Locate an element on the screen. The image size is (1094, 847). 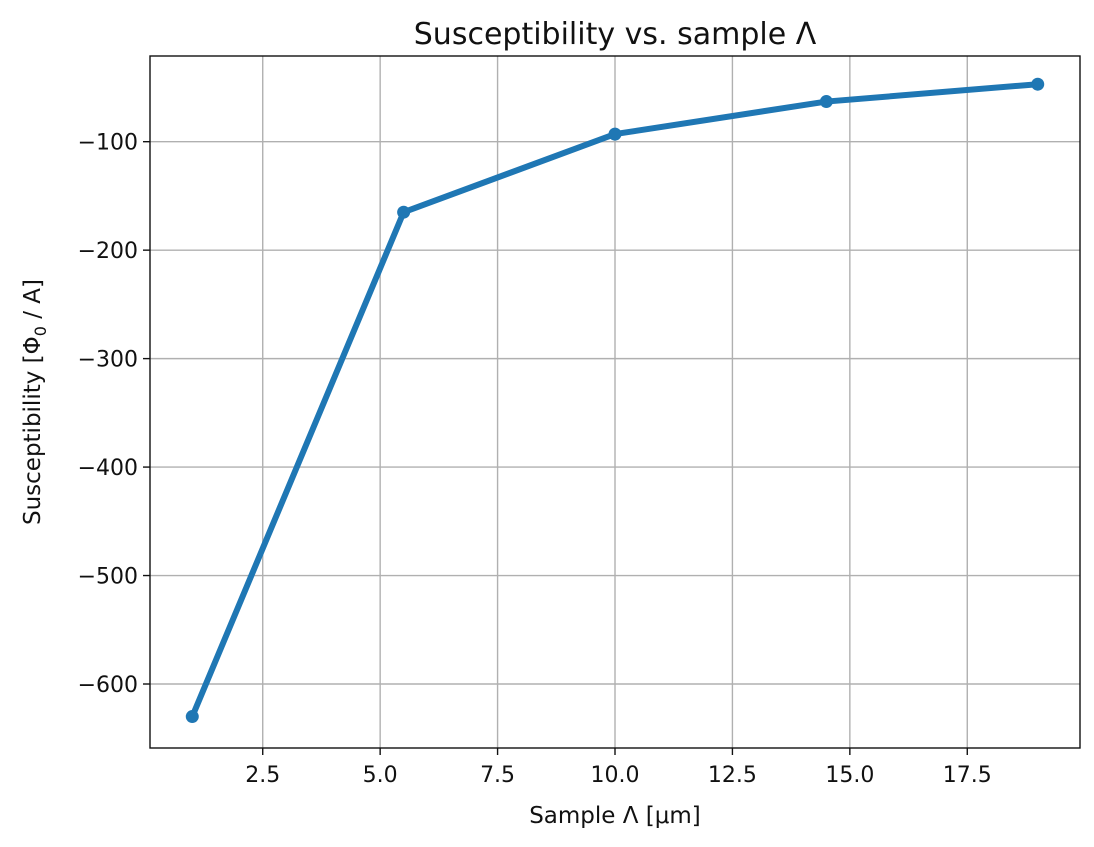
y-axis-label-tail: / A] is located at coordinates (33, 302).